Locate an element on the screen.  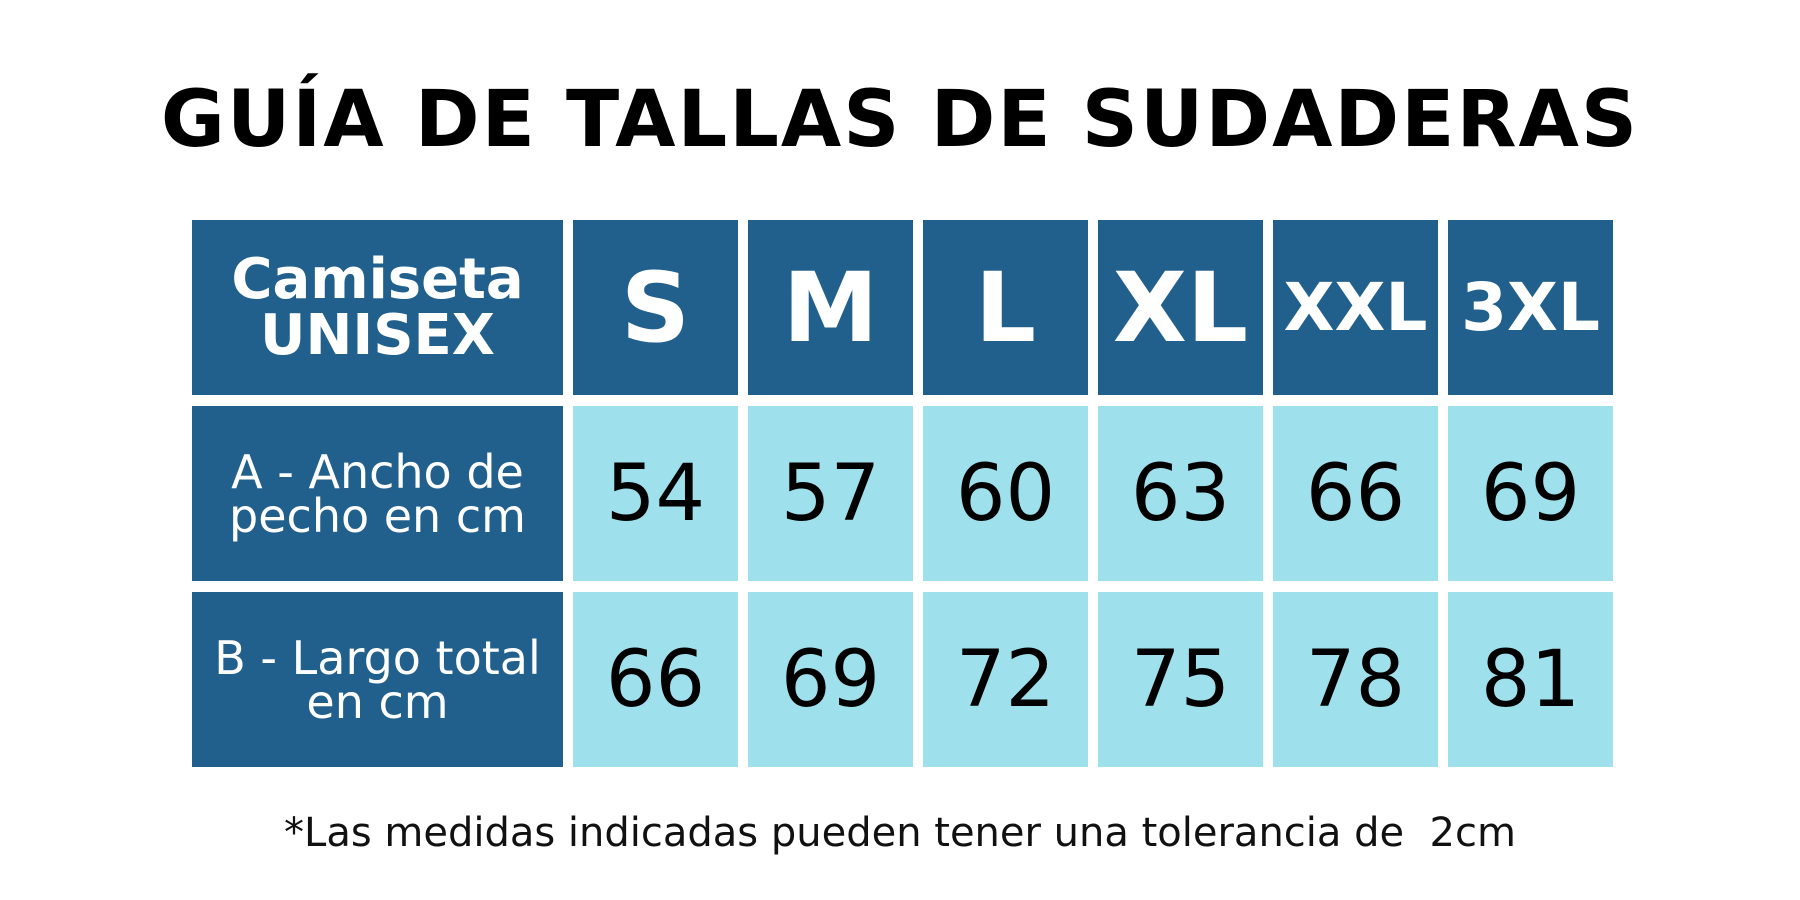
size-header-xxl: XXL is located at coordinates (1355, 307).